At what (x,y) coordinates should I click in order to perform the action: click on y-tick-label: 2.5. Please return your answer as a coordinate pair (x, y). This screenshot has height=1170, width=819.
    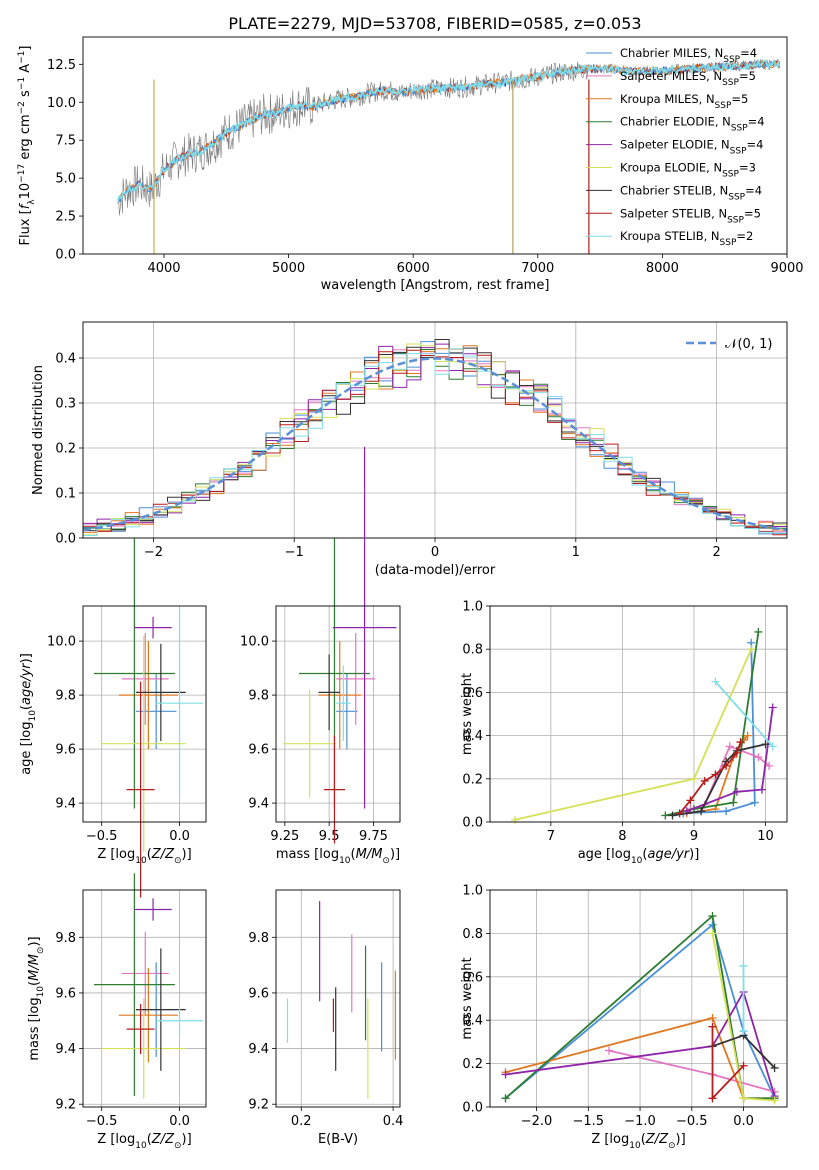
    Looking at the image, I should click on (65, 217).